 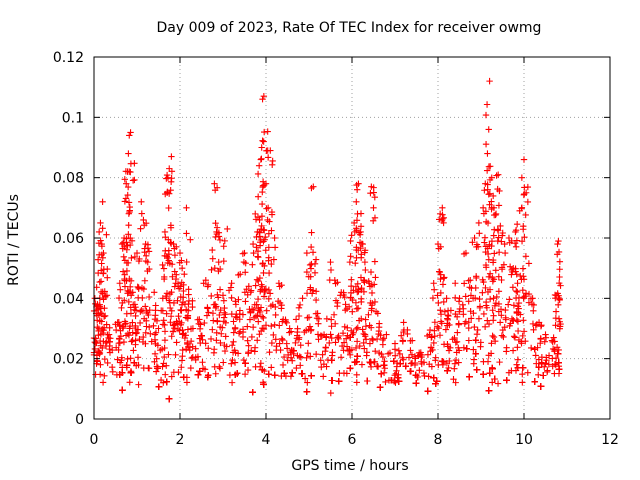 What do you see at coordinates (94, 440) in the screenshot?
I see `x-tick-label: 0` at bounding box center [94, 440].